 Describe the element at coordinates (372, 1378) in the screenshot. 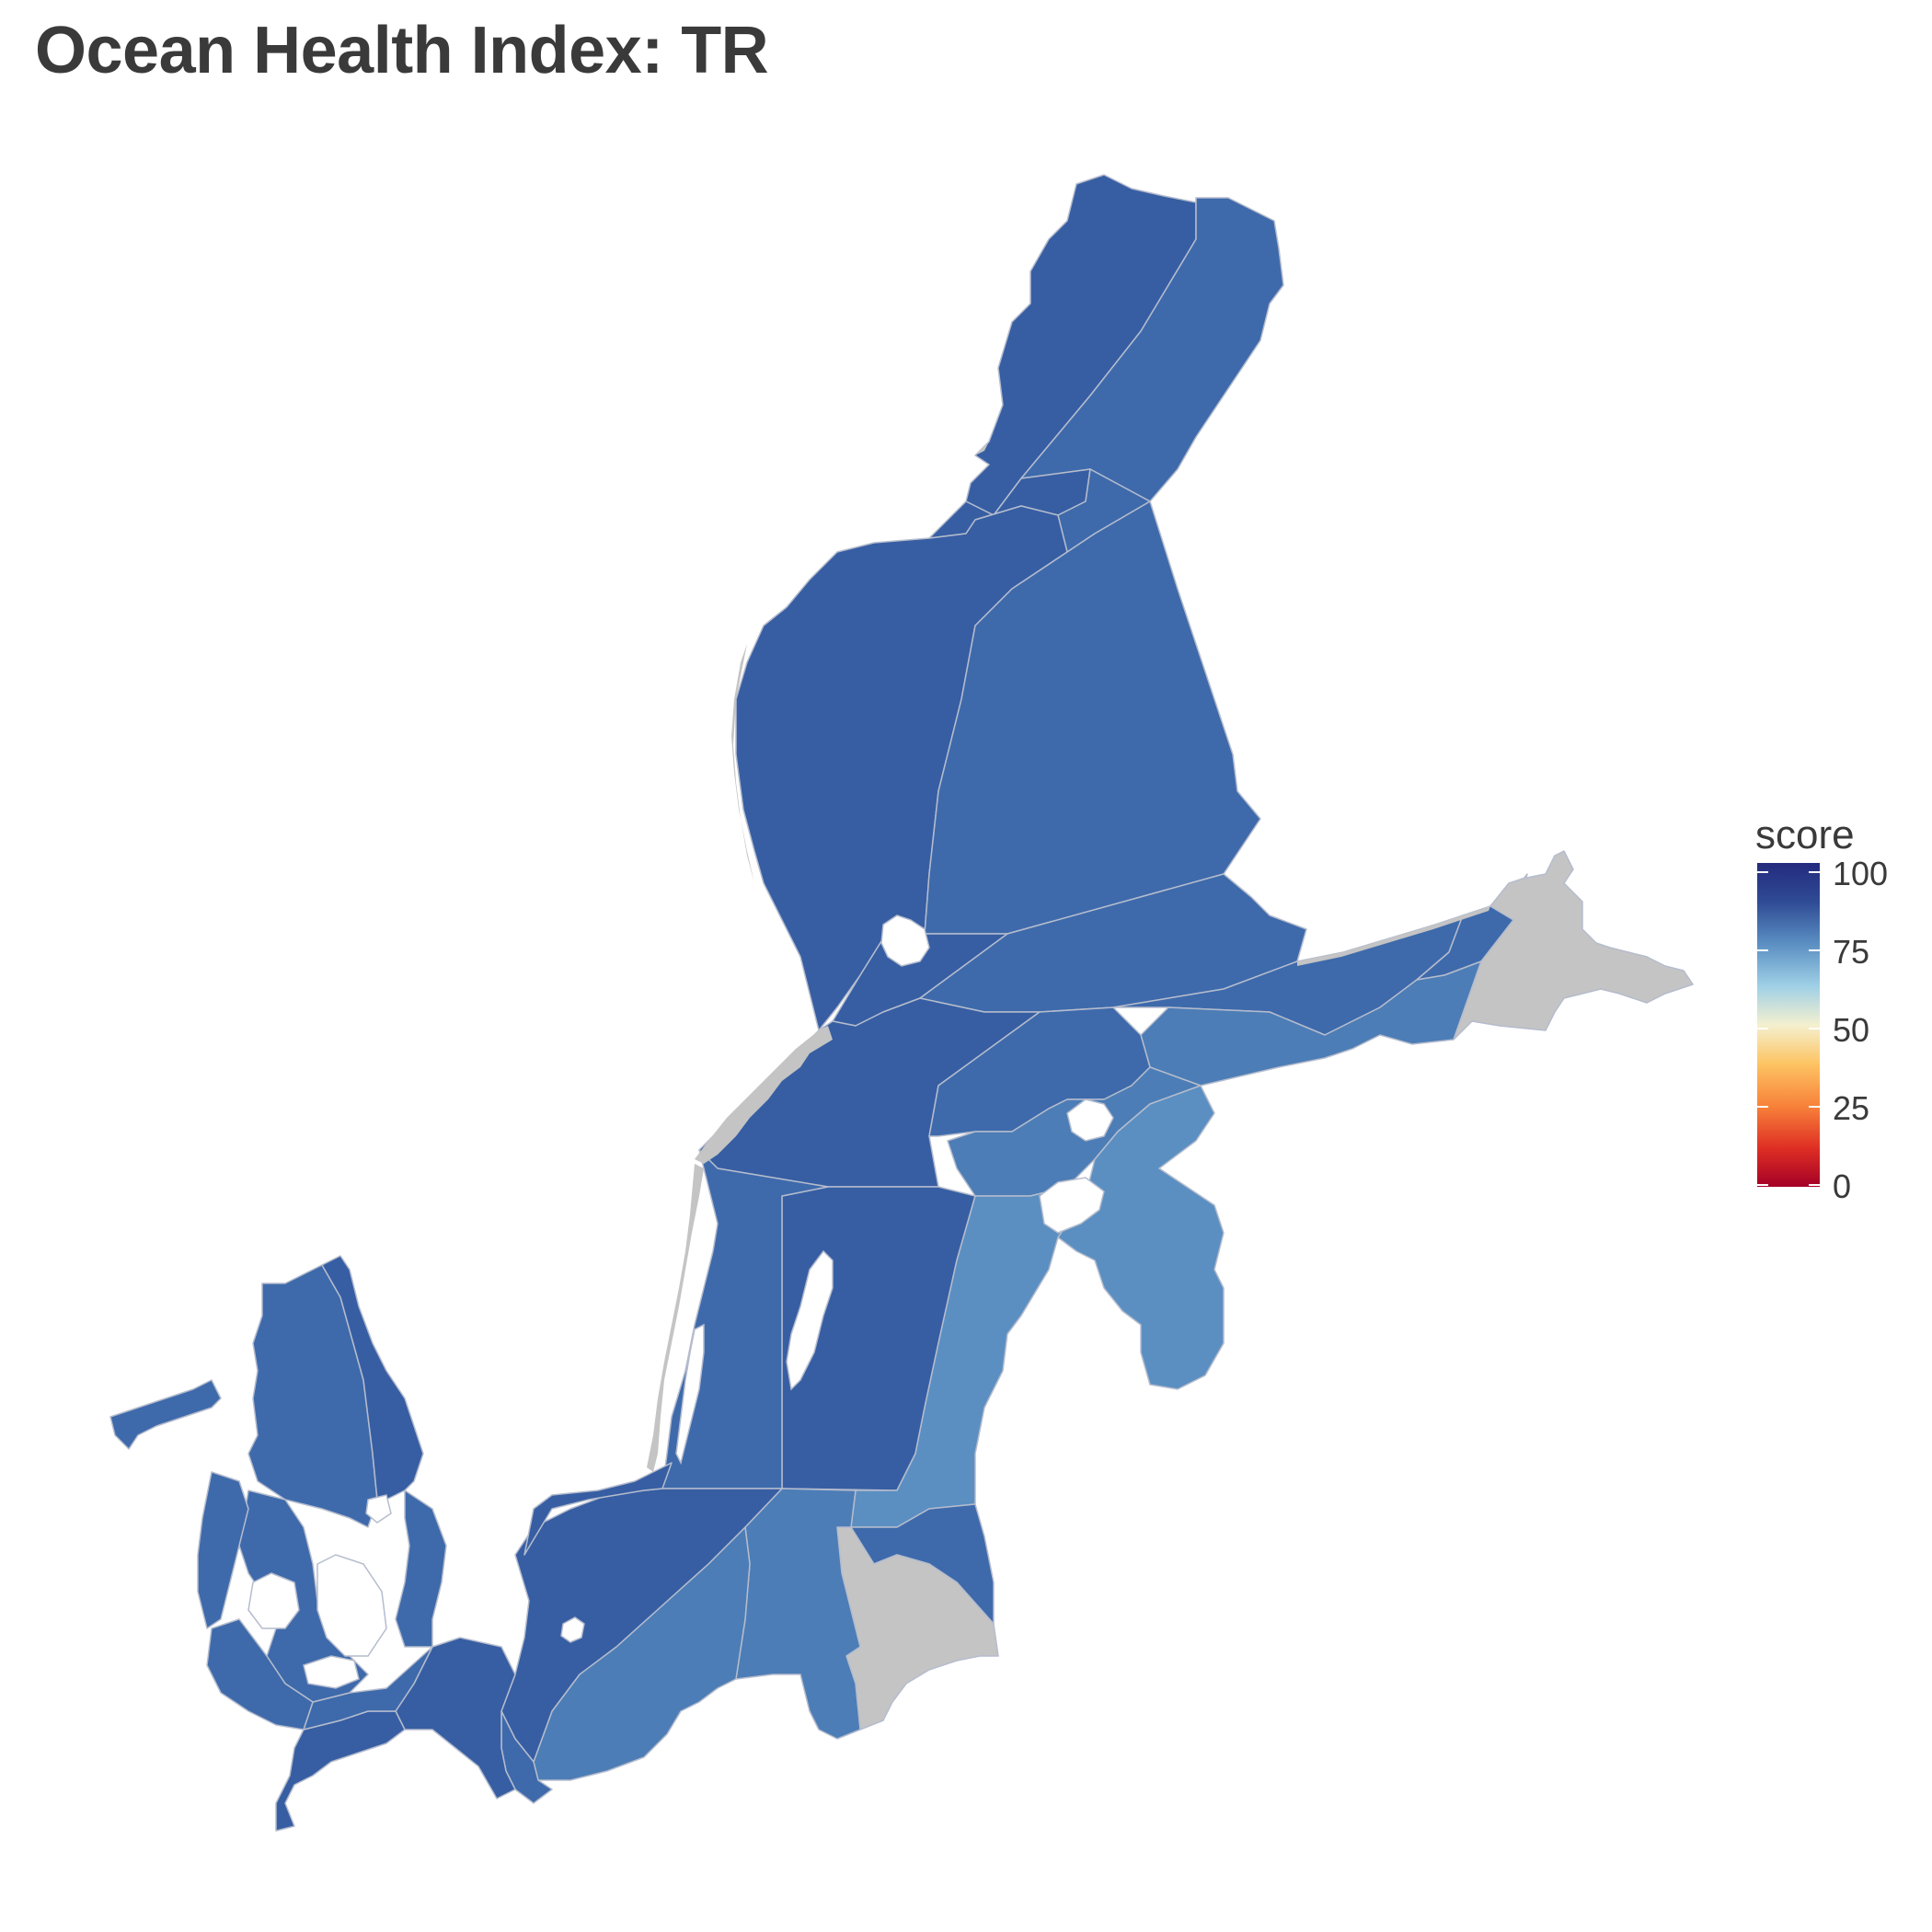

I see `region-kattegat-east` at that location.